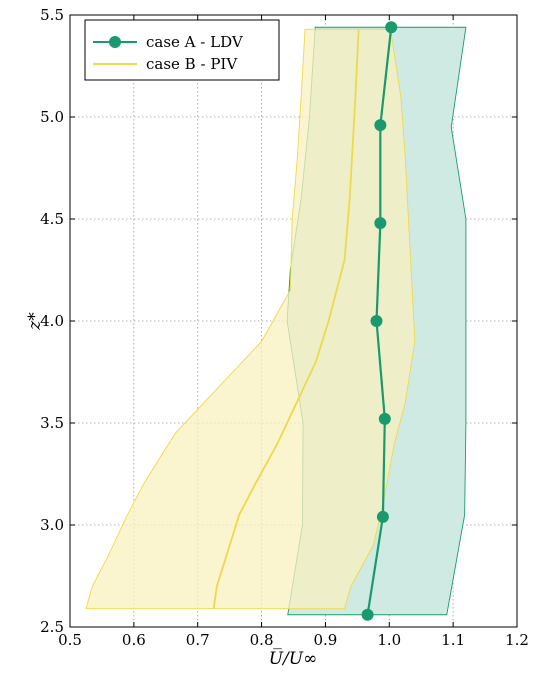  I want to click on legend-marker-case-a, so click(115, 42).